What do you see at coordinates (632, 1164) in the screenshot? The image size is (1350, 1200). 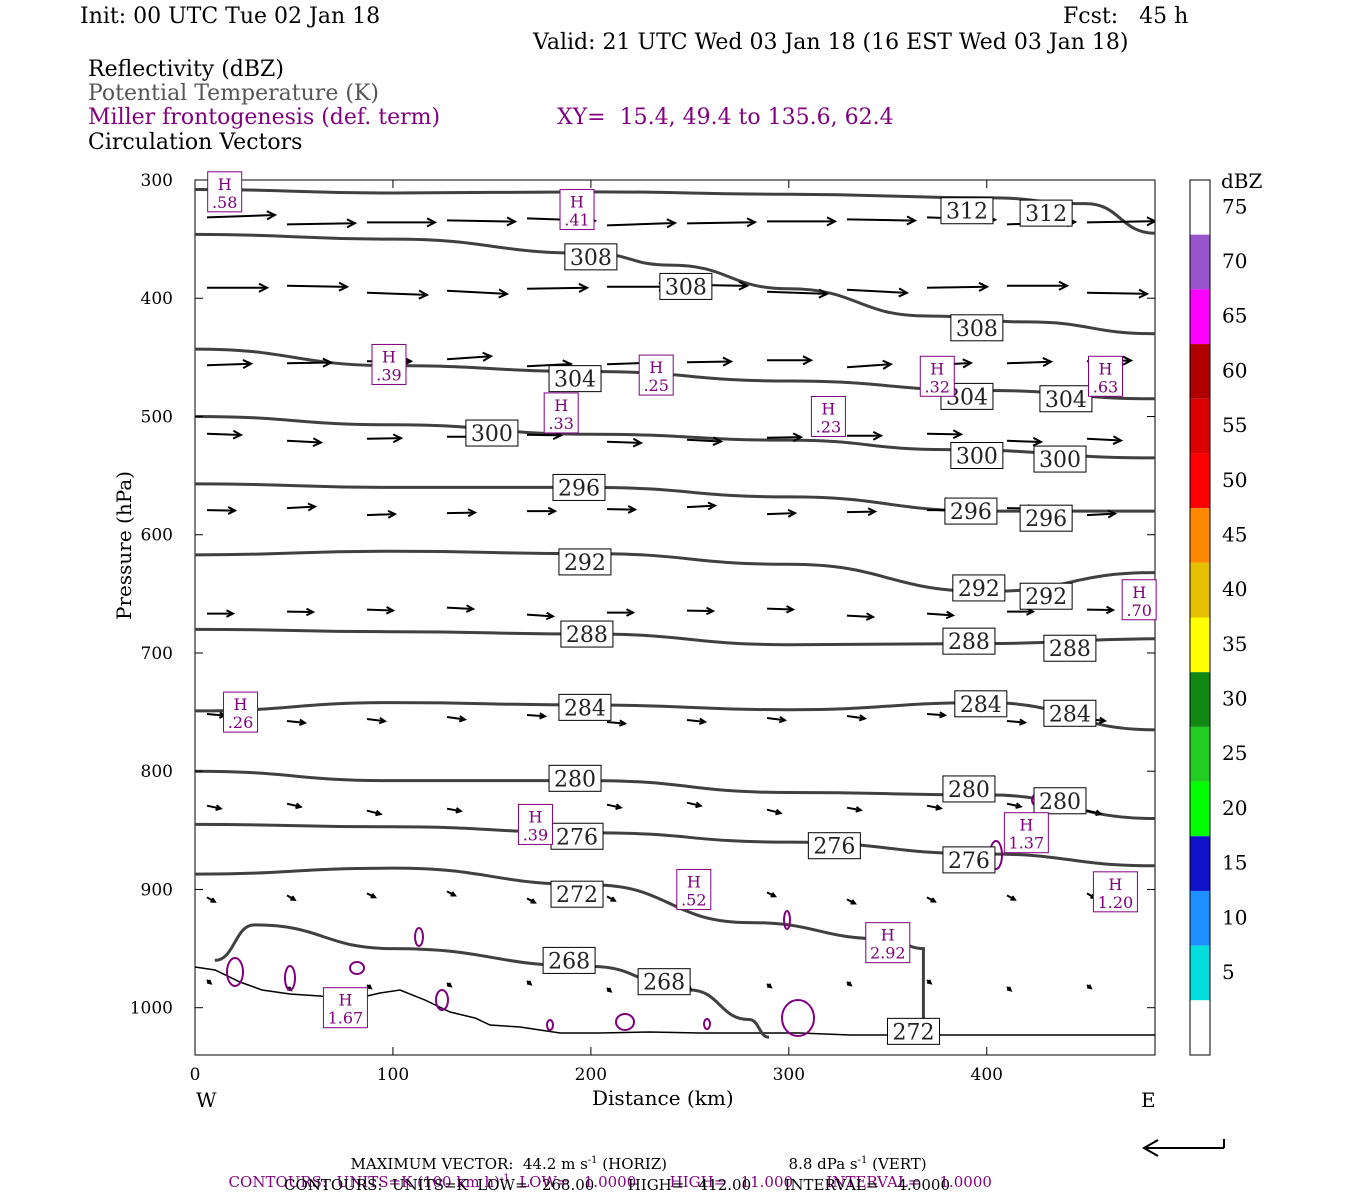 I see `max-vector-horiz: (HORIZ)` at bounding box center [632, 1164].